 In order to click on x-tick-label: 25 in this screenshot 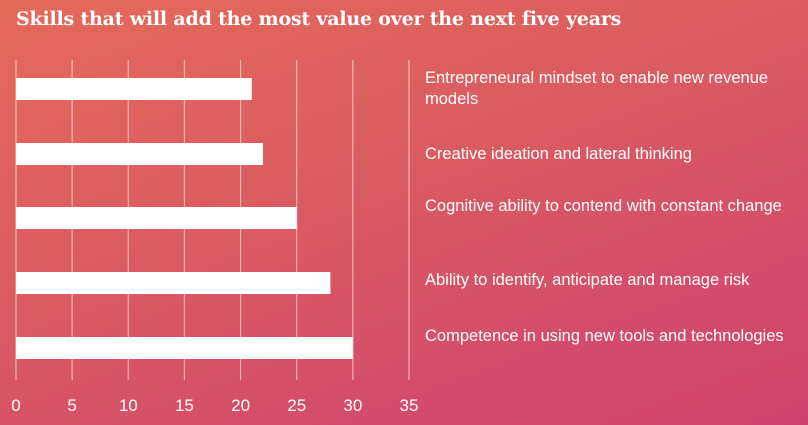, I will do `click(296, 405)`.